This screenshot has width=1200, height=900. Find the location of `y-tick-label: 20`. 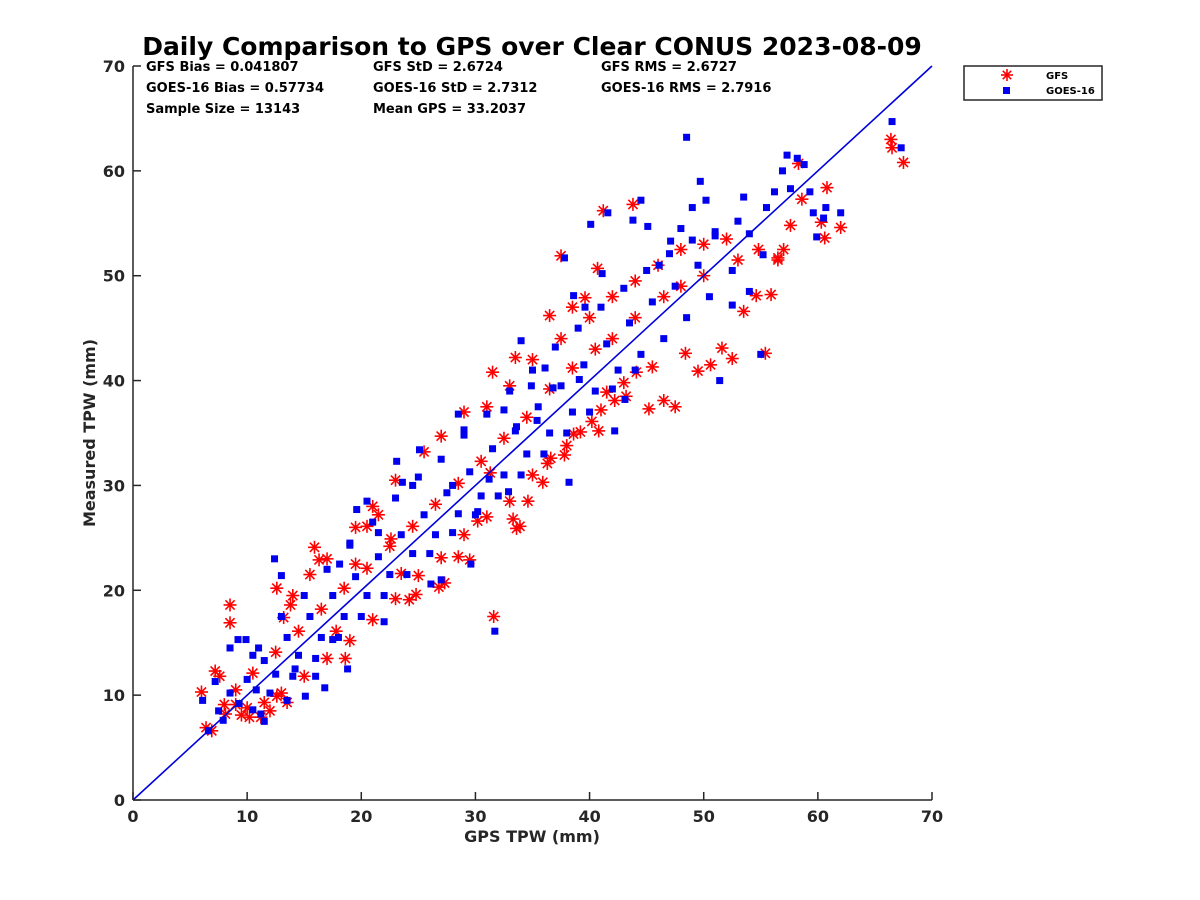

y-tick-label: 20 is located at coordinates (114, 590).